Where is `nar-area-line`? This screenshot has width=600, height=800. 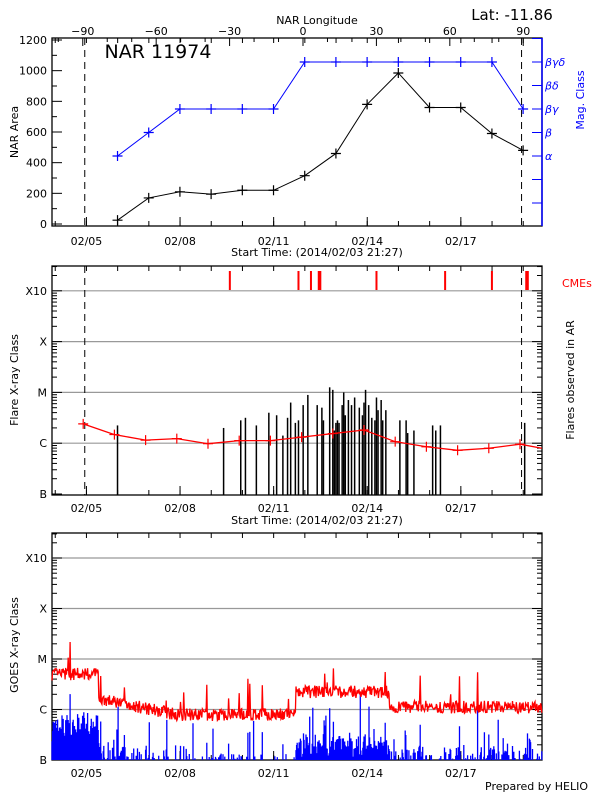 nar-area-line is located at coordinates (320, 146).